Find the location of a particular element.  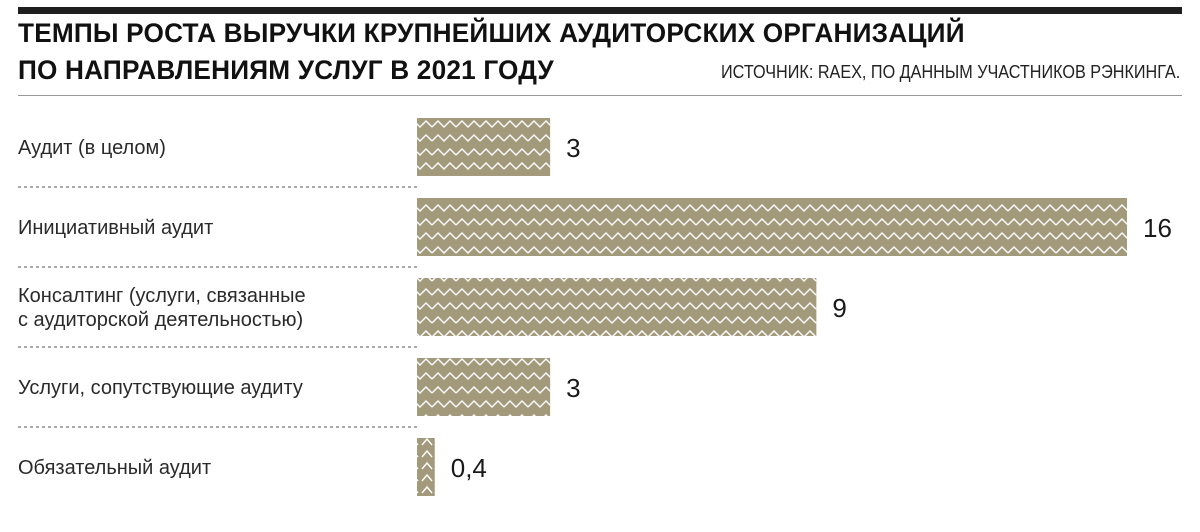

chart-title-line-2: ПО НАПРАВЛЕНИЯМ УСЛУГ В 2021 ГОДУ is located at coordinates (286, 70).